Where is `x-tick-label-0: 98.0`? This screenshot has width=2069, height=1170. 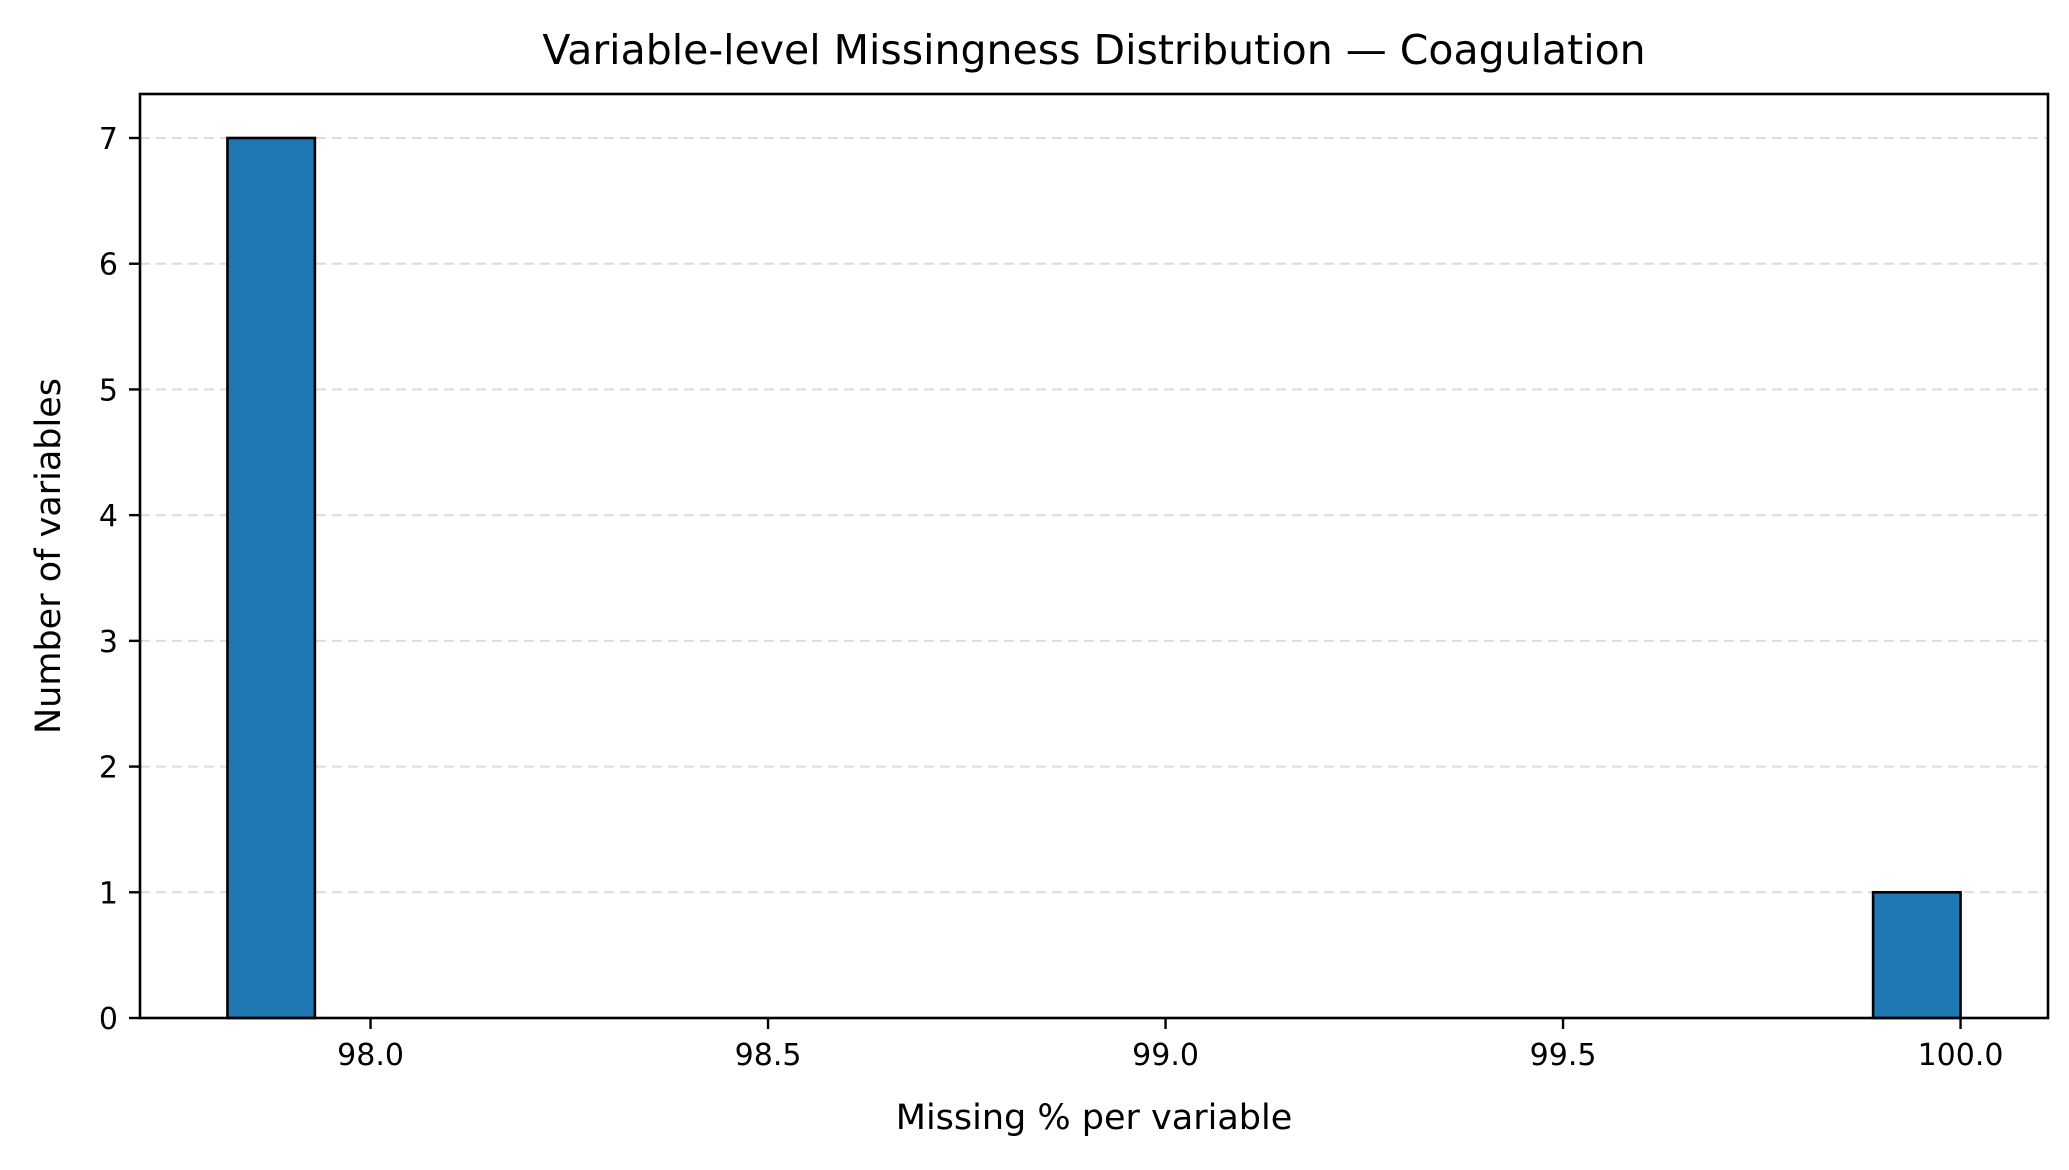 x-tick-label-0: 98.0 is located at coordinates (370, 1055).